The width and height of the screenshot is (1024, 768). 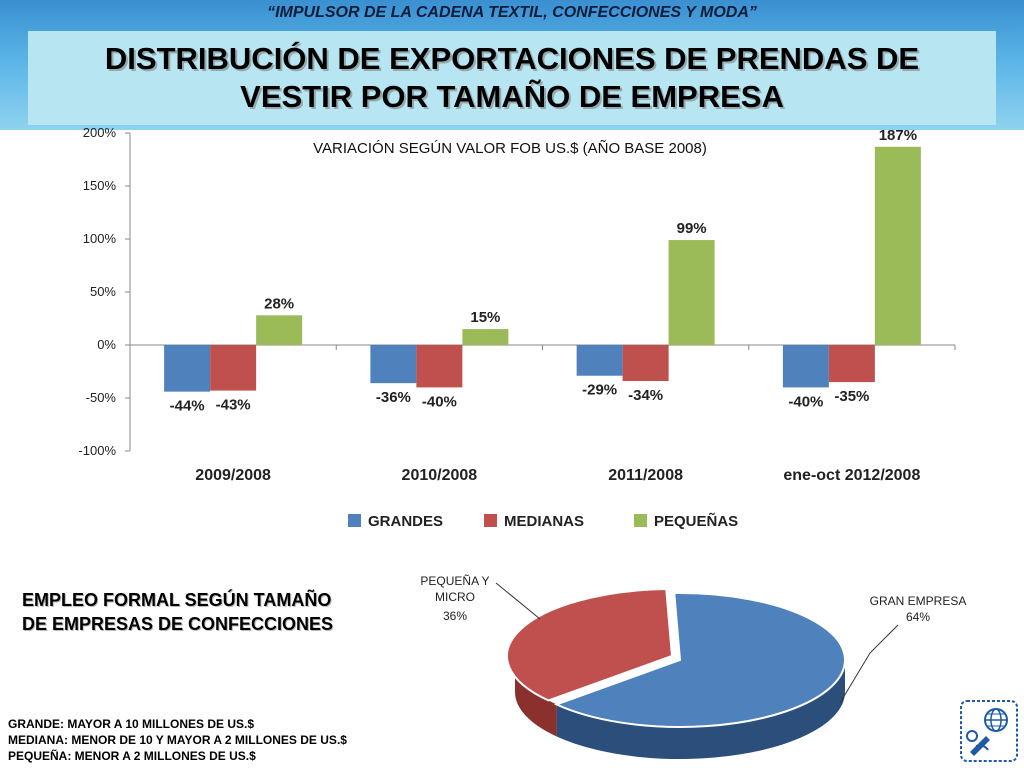 I want to click on bar-data-label: -36%, so click(x=393, y=397).